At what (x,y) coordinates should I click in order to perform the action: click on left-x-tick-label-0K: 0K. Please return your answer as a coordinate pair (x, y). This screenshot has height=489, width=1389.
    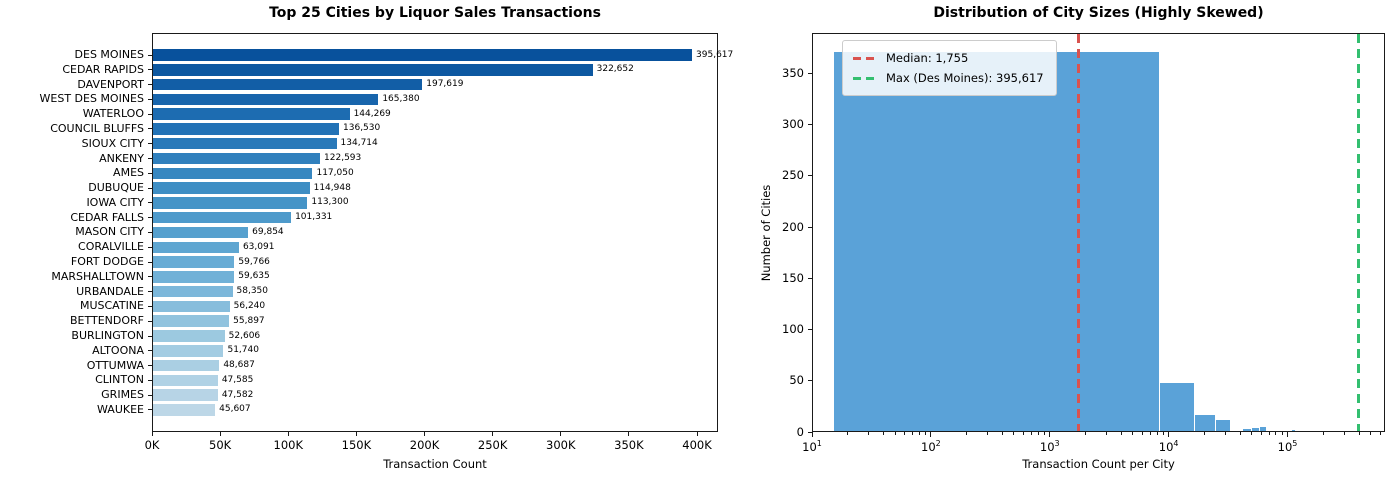
    Looking at the image, I should click on (152, 445).